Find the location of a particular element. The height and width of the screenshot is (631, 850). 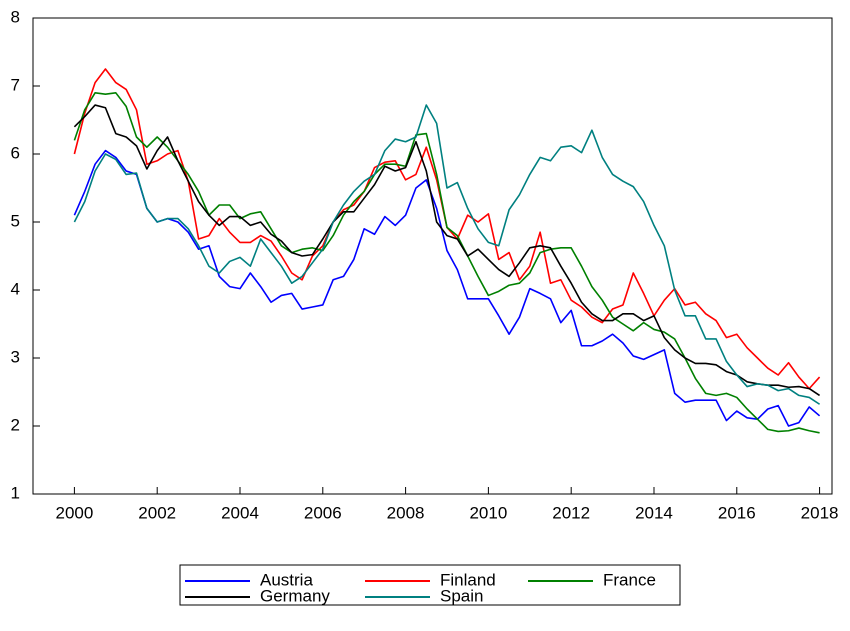

y-tick-label: 6 is located at coordinates (15, 152).